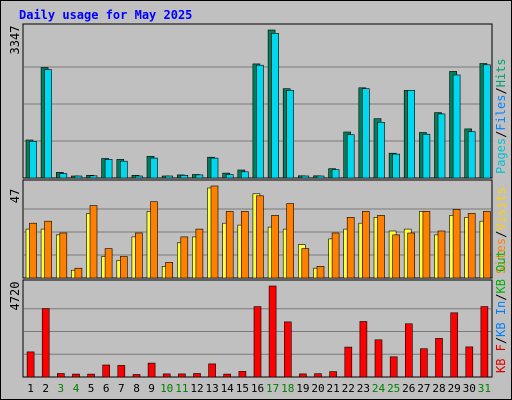 This screenshot has width=512, height=400. I want to click on x-tick-label-day-31: 31, so click(484, 388).